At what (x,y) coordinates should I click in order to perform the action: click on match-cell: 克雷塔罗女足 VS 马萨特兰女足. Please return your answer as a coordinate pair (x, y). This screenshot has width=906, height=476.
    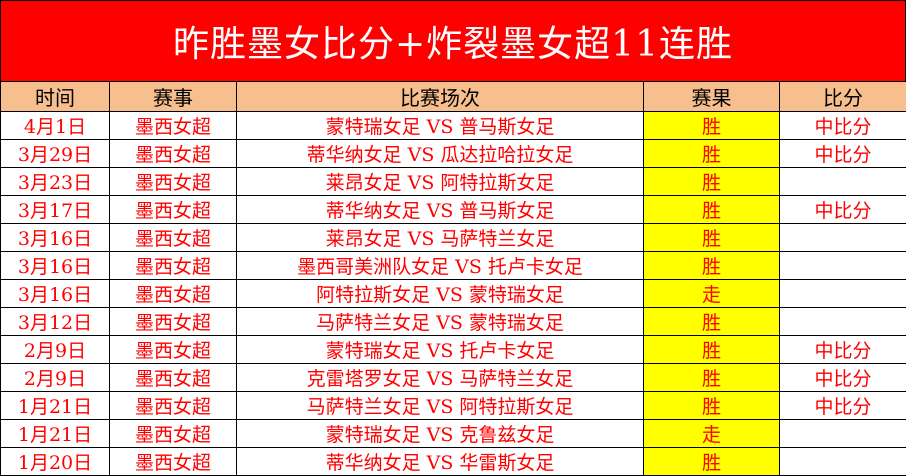
    Looking at the image, I should click on (440, 378).